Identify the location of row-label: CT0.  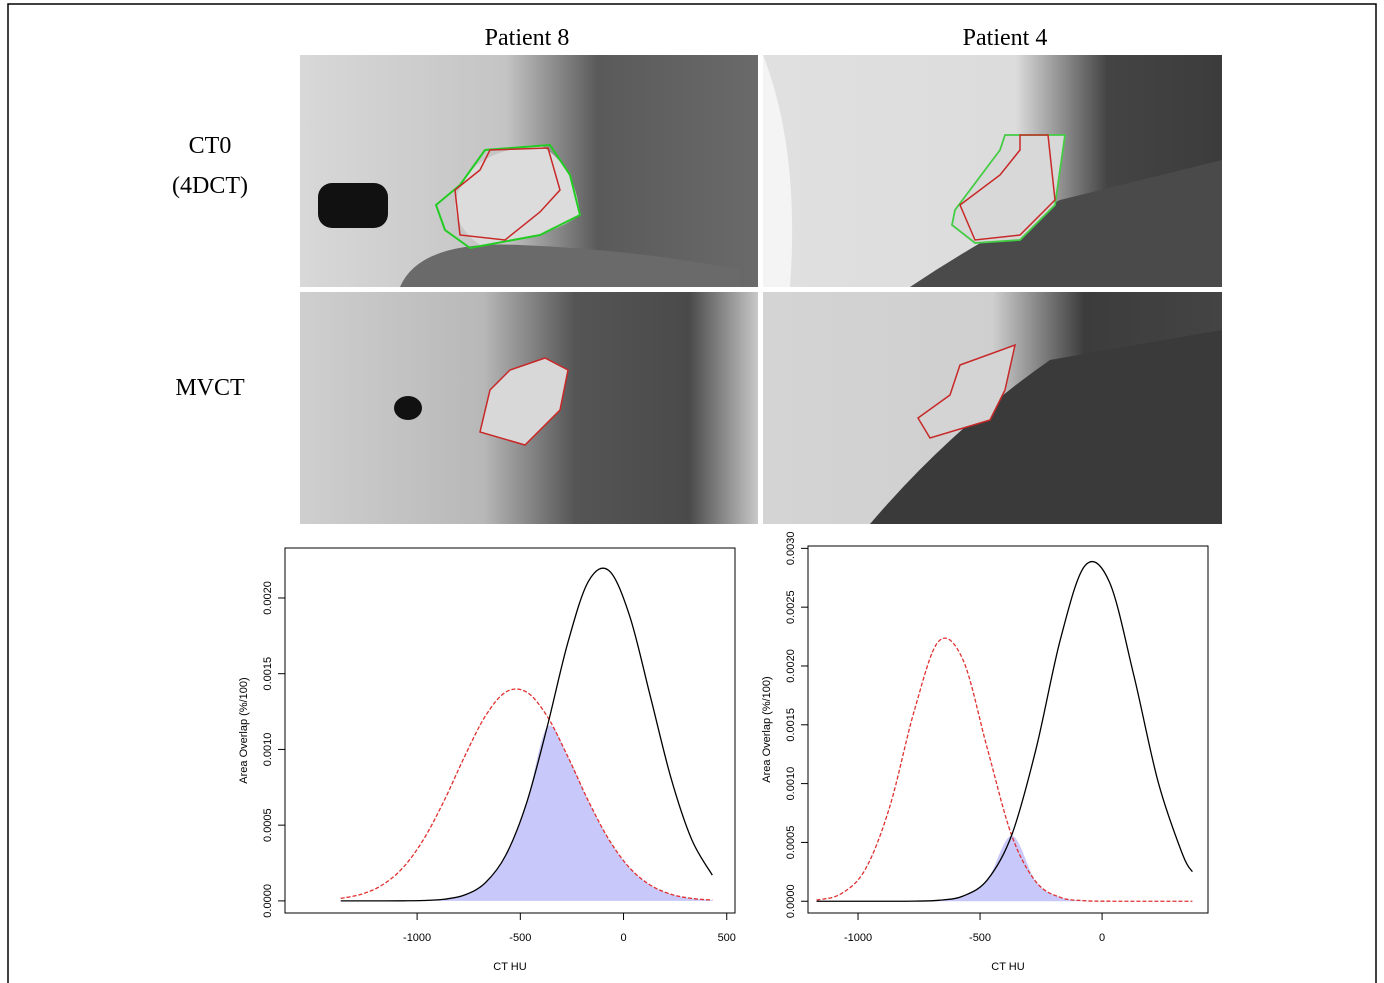
(210, 146).